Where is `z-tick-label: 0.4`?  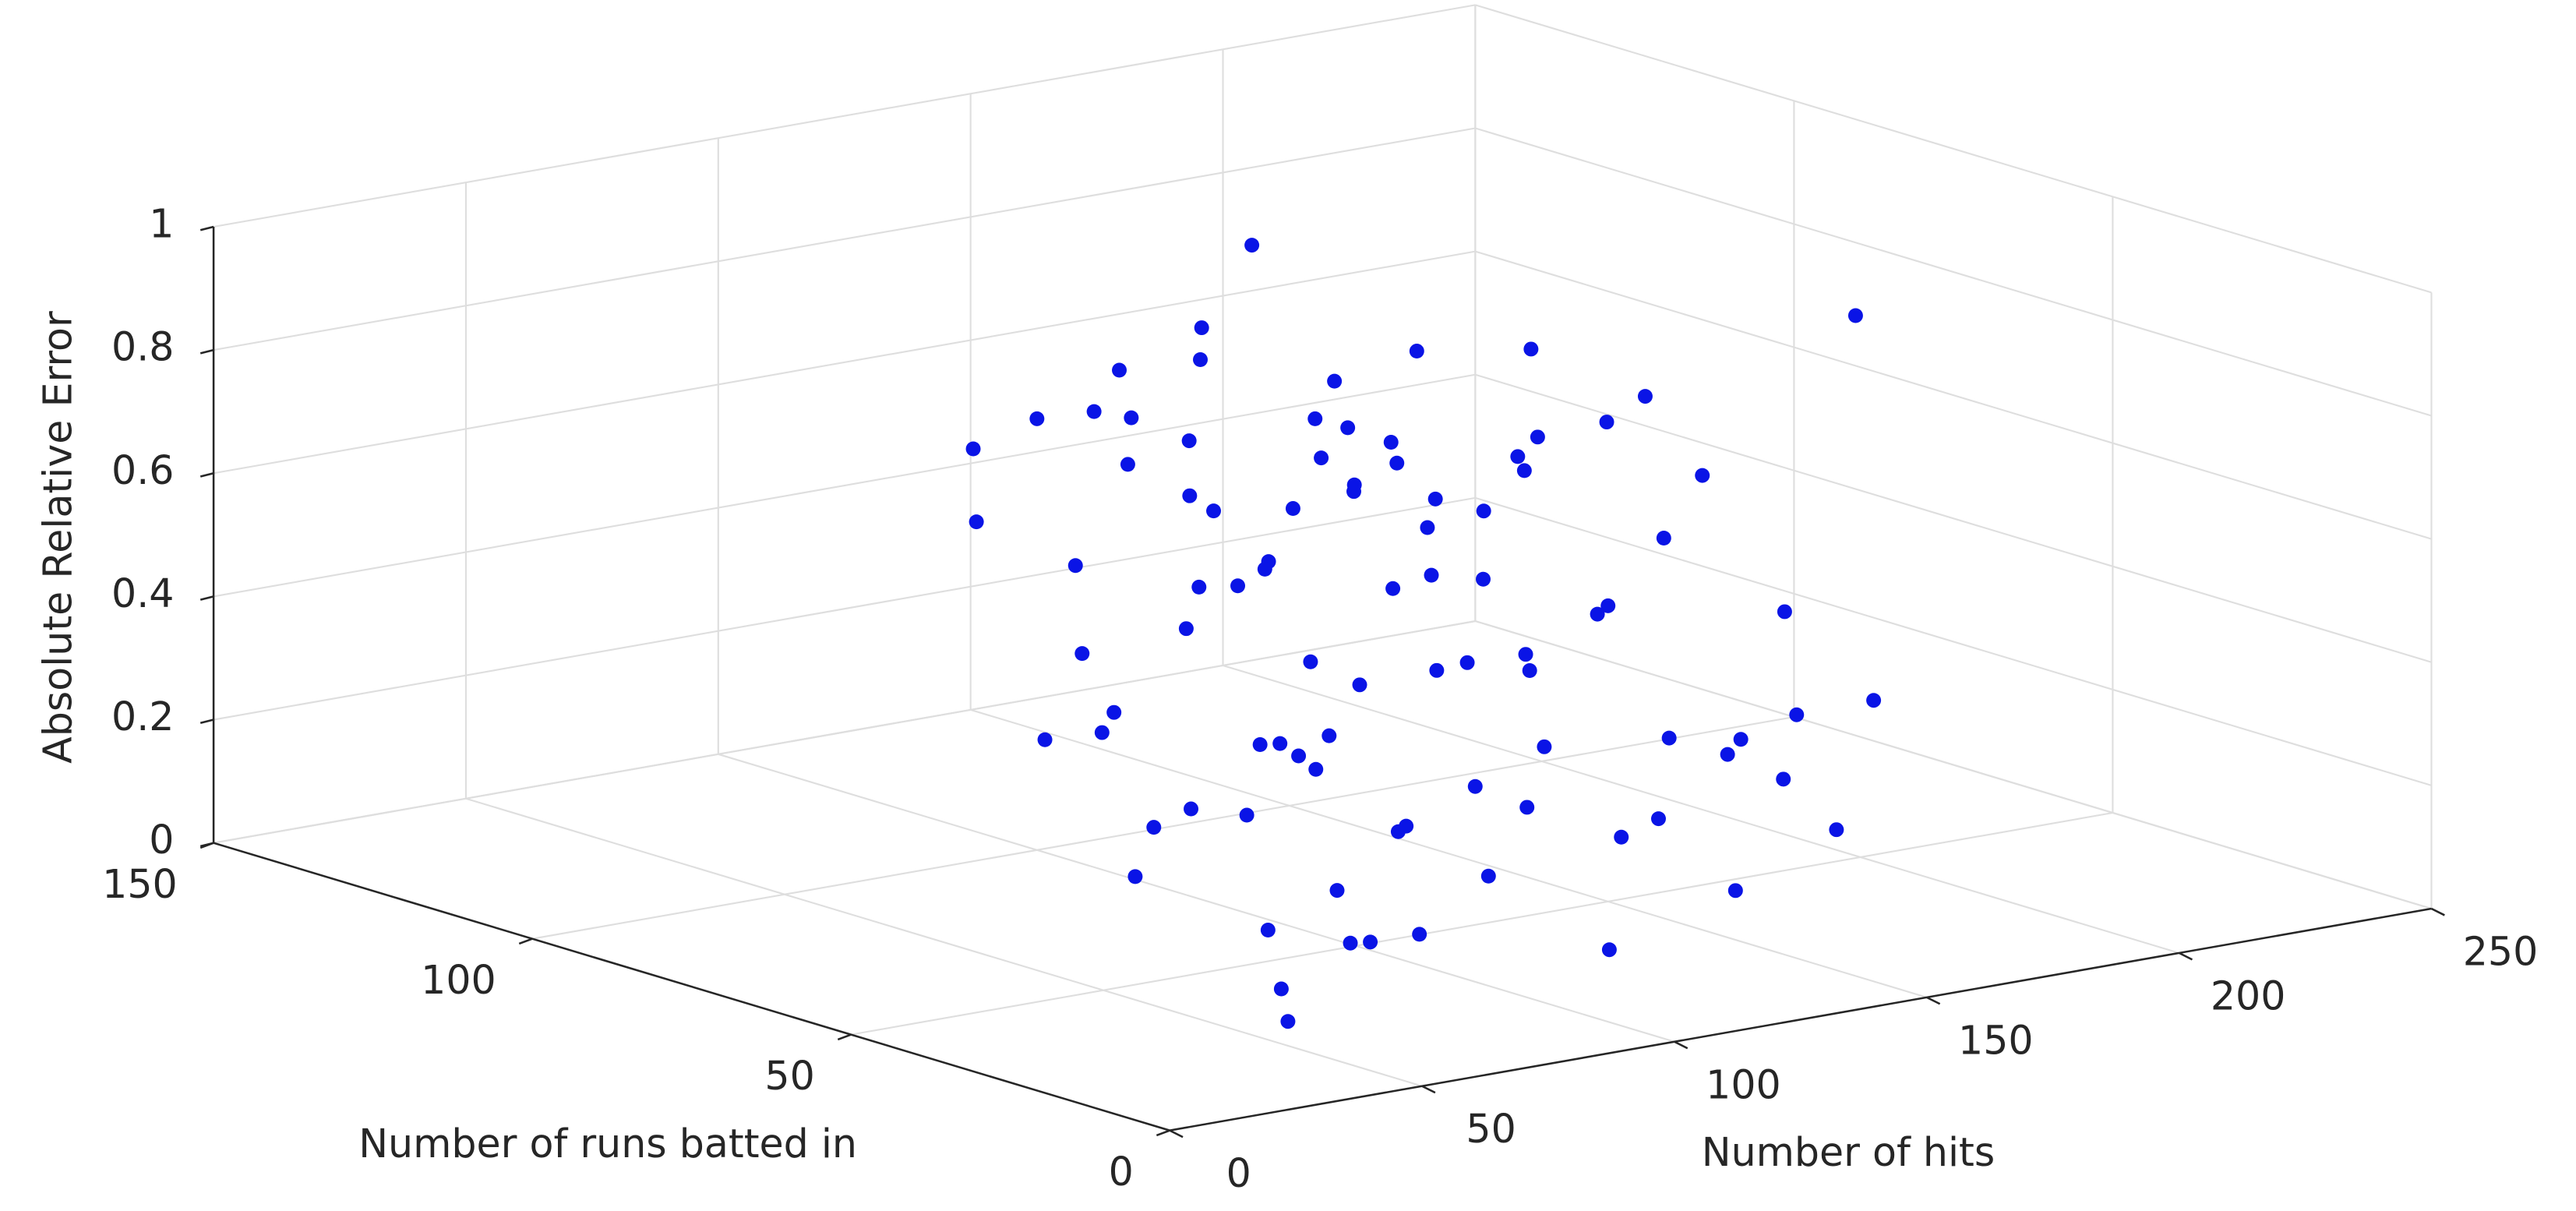
z-tick-label: 0.4 is located at coordinates (142, 593).